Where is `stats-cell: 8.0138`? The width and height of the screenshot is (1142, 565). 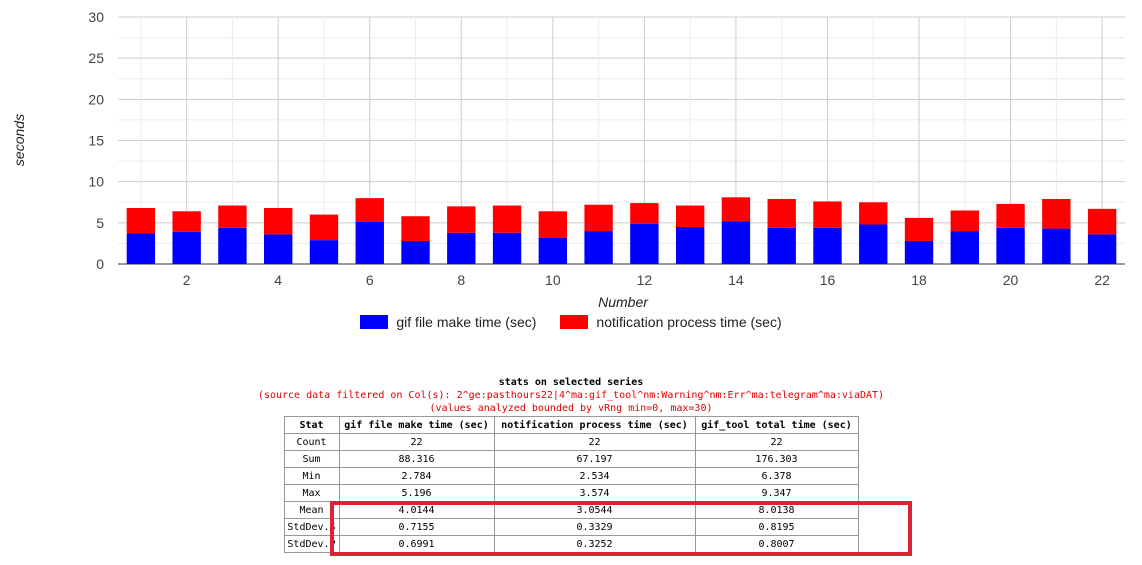 stats-cell: 8.0138 is located at coordinates (776, 510).